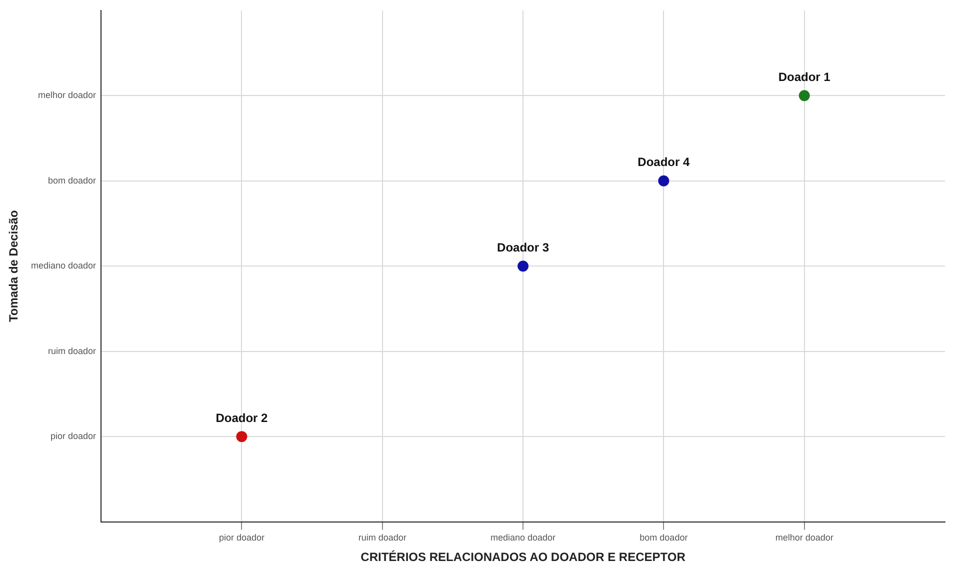 The height and width of the screenshot is (575, 965). What do you see at coordinates (73, 436) in the screenshot?
I see `category-label: pior doador` at bounding box center [73, 436].